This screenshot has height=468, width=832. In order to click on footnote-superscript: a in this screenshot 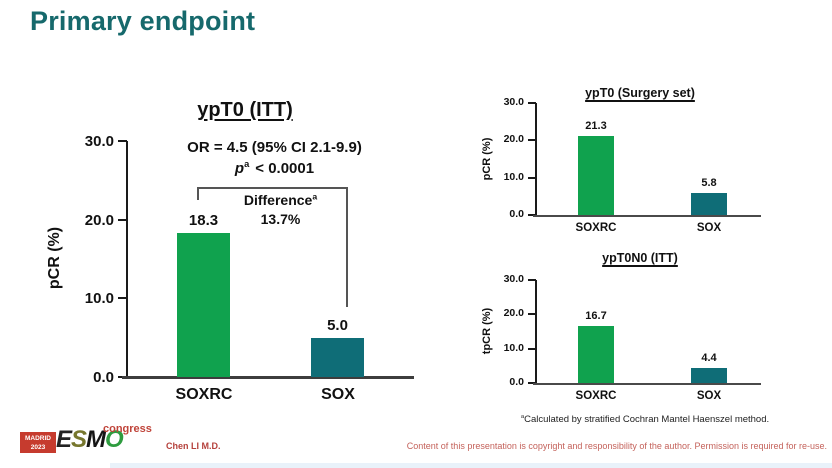, I will do `click(522, 416)`.